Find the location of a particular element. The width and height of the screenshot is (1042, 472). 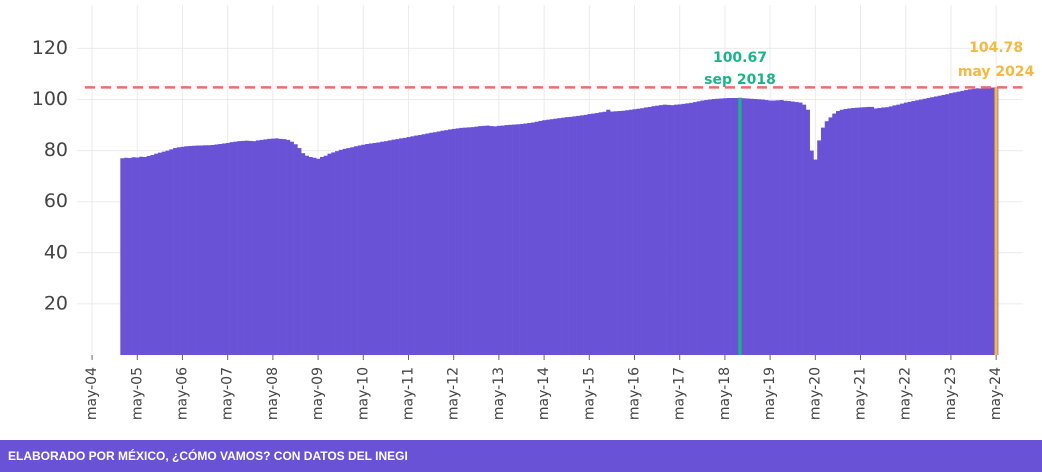

x-tick-label: may-12 is located at coordinates (454, 393).